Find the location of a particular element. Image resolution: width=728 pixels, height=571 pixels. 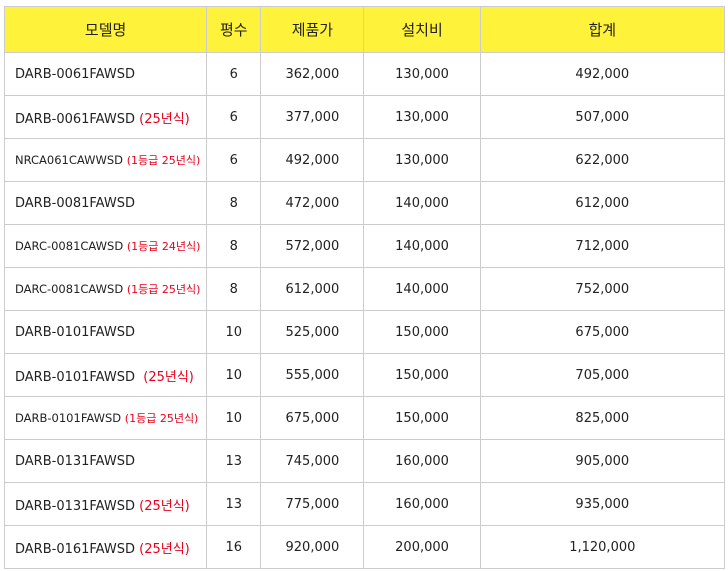

header-price: 제품가 is located at coordinates (312, 29).